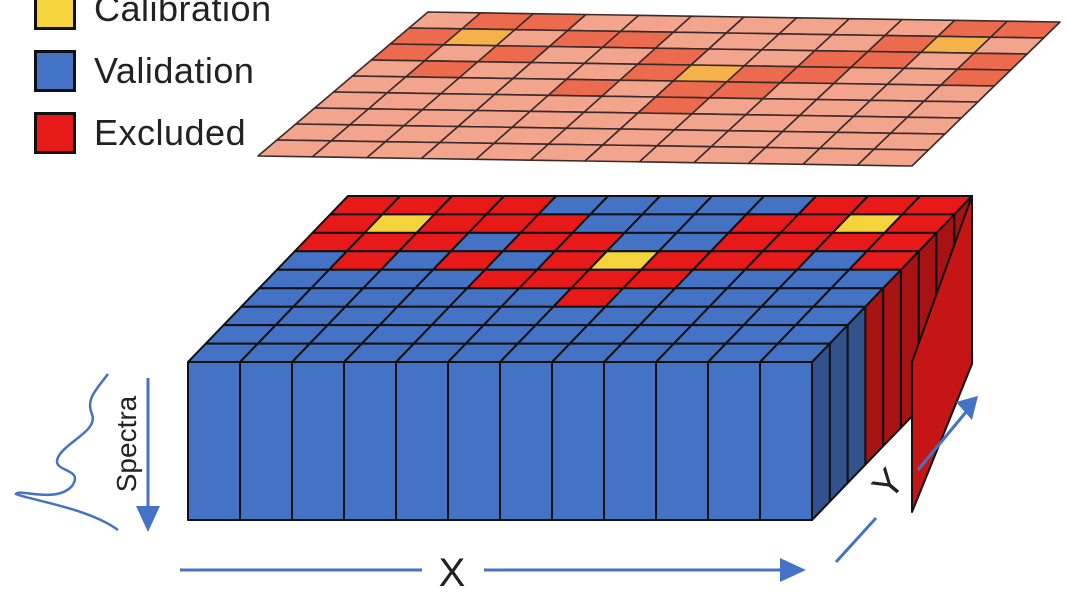  What do you see at coordinates (183, 14) in the screenshot?
I see `legend-label-calibration: Calibration` at bounding box center [183, 14].